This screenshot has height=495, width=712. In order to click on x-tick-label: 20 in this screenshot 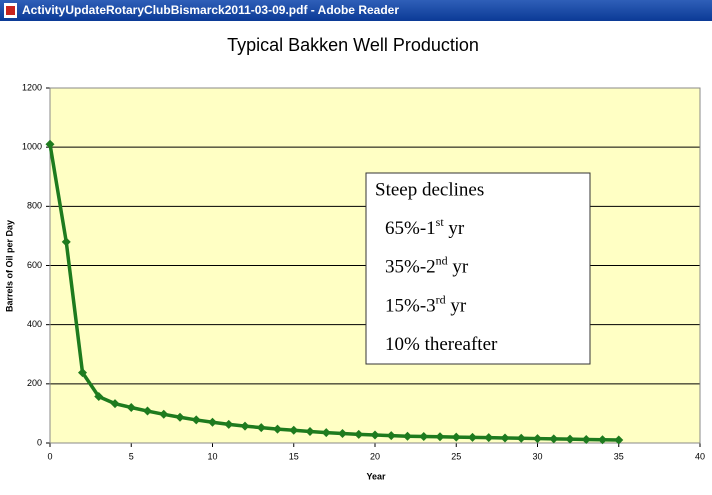, I will do `click(375, 456)`.